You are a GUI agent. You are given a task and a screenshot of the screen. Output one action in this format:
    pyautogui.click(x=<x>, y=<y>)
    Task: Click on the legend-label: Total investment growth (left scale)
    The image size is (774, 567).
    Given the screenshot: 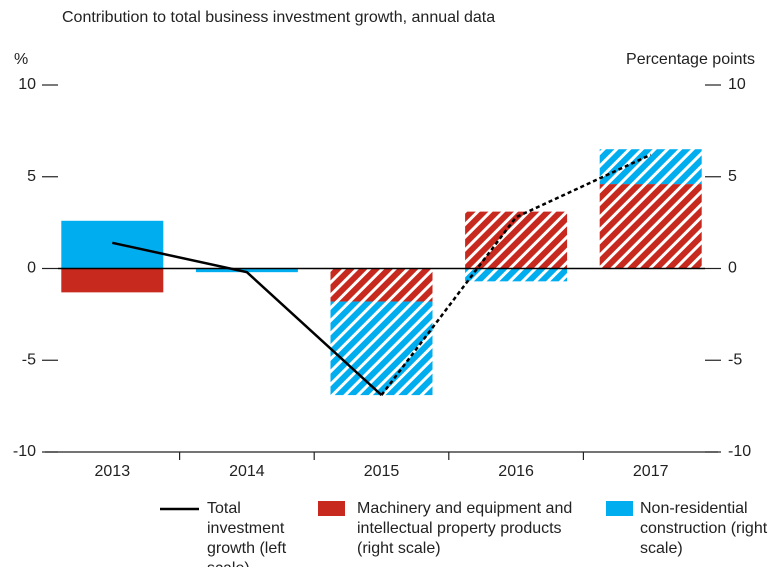 What is the action you would take?
    pyautogui.click(x=247, y=533)
    